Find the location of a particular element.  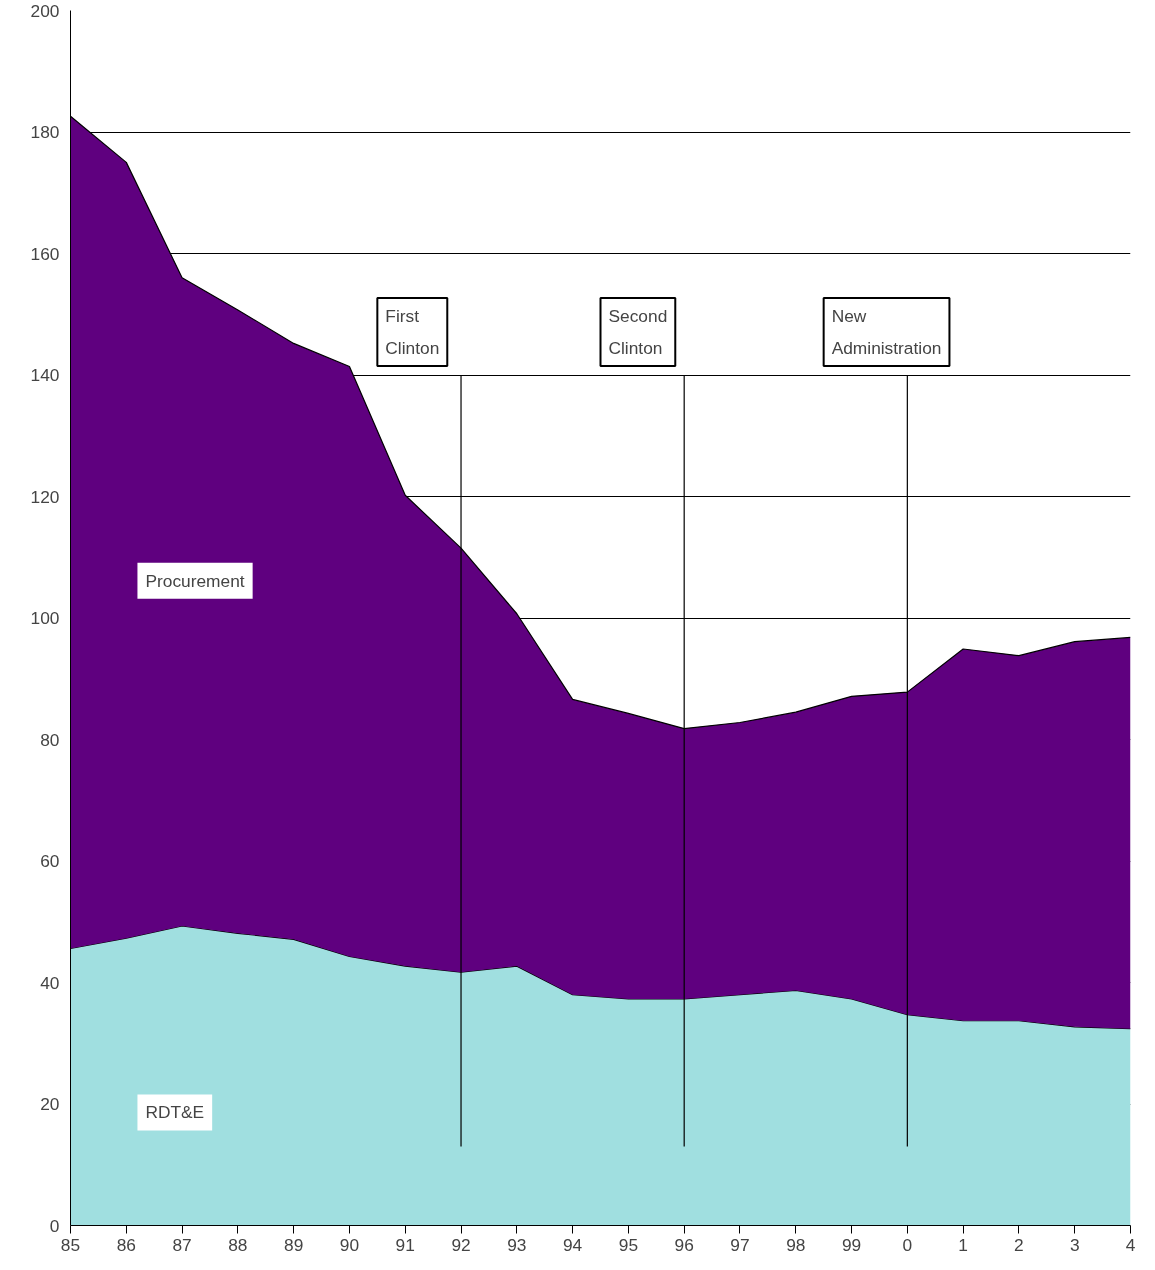

x-tick-label: 94 is located at coordinates (572, 1244).